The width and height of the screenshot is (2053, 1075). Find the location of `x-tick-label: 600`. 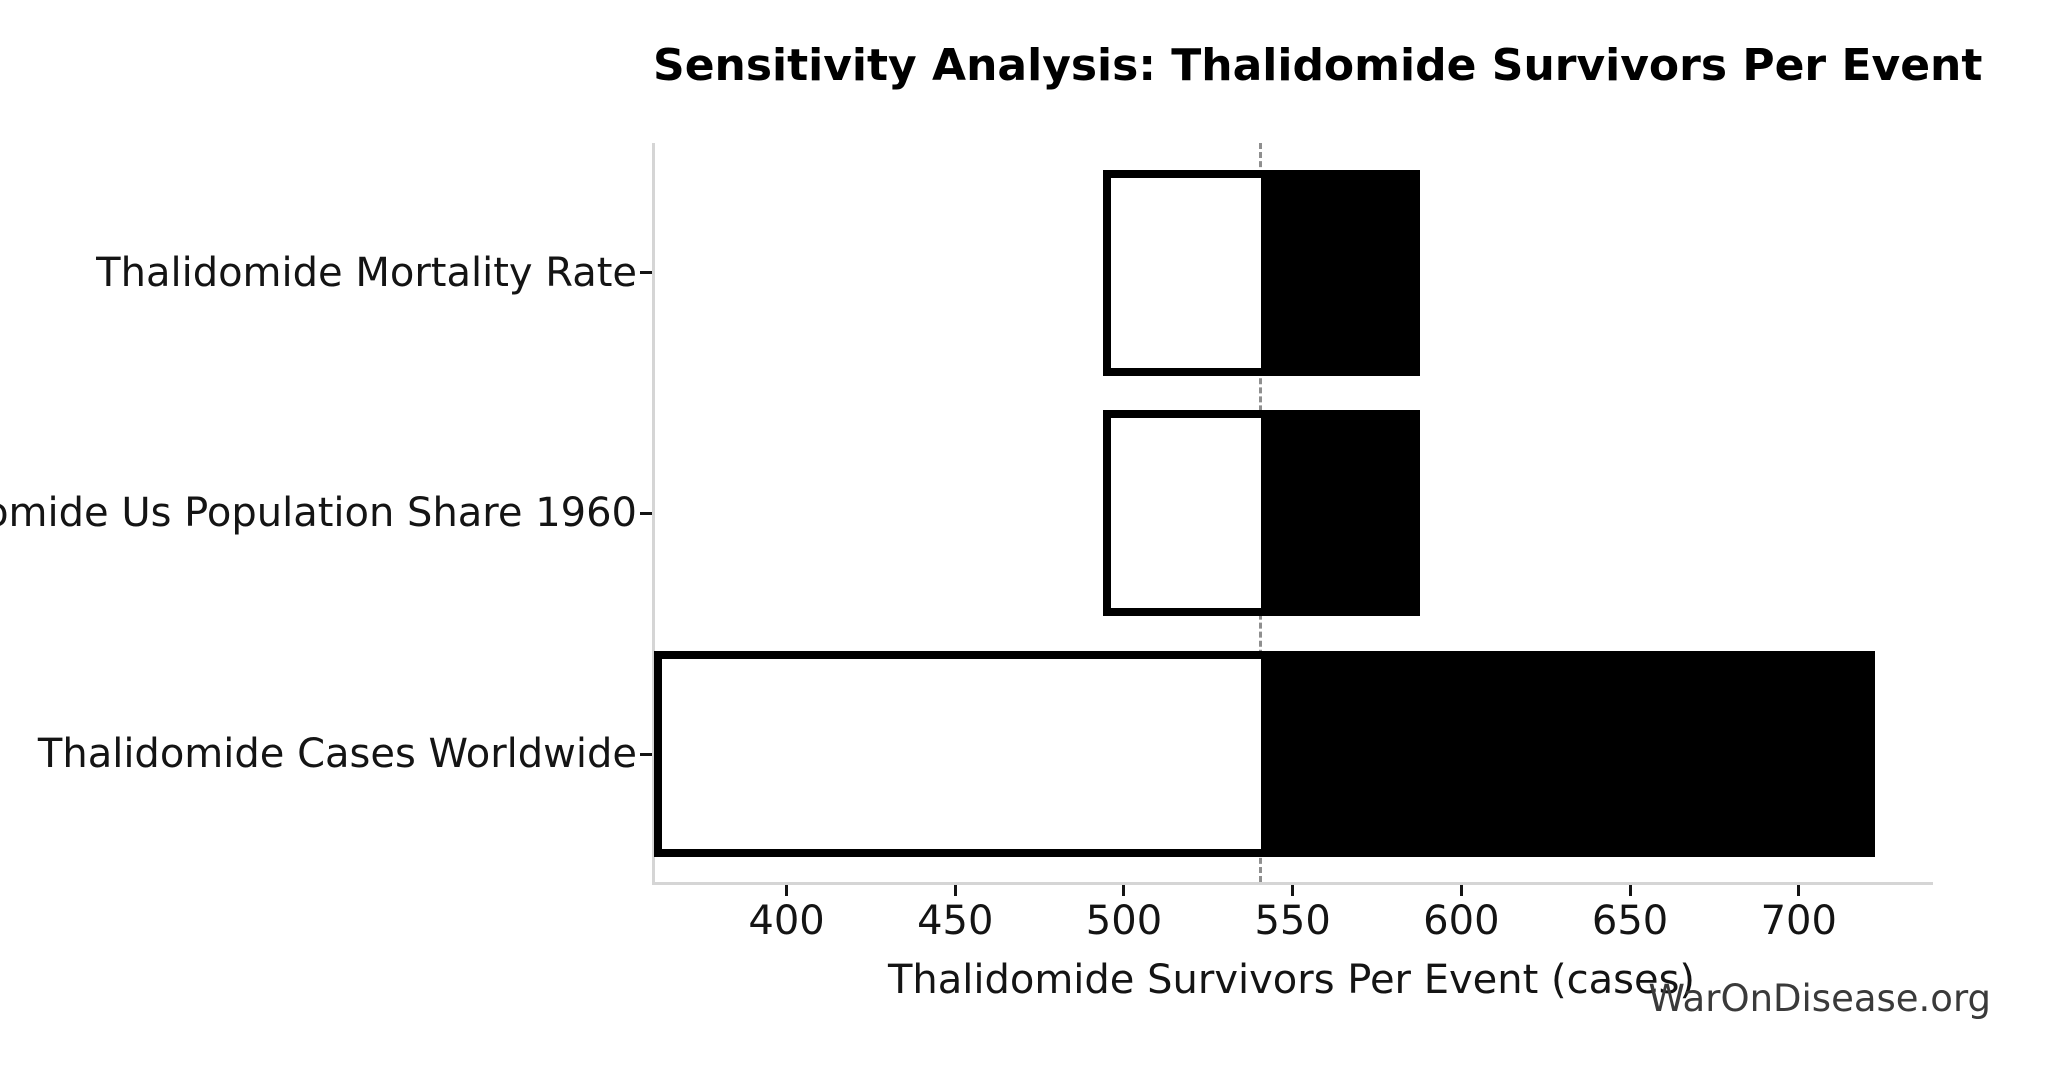

x-tick-label: 600 is located at coordinates (1461, 921).